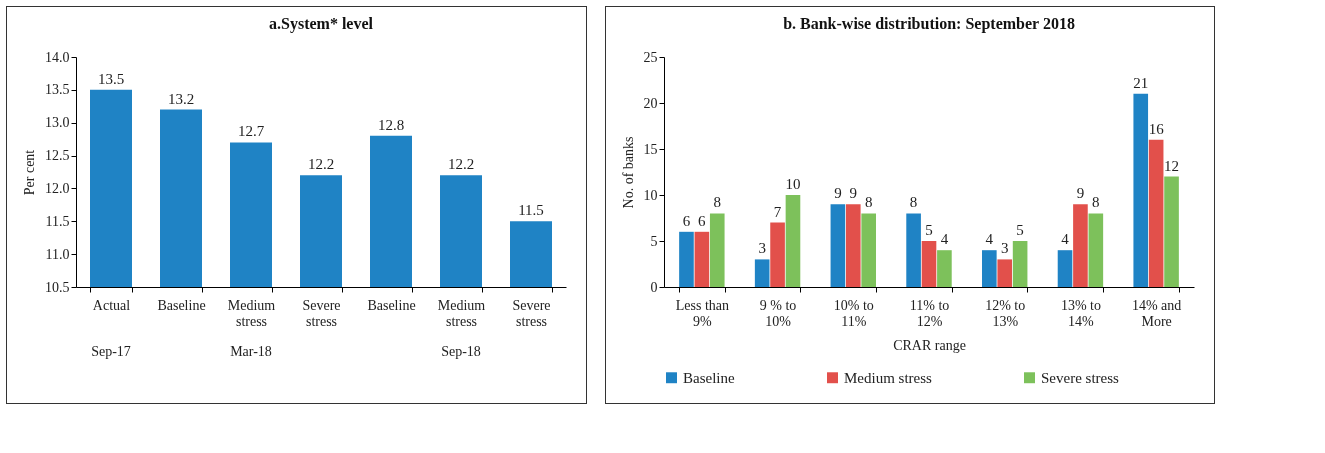  Describe the element at coordinates (57, 287) in the screenshot. I see `y-tick-label: 10.5` at that location.